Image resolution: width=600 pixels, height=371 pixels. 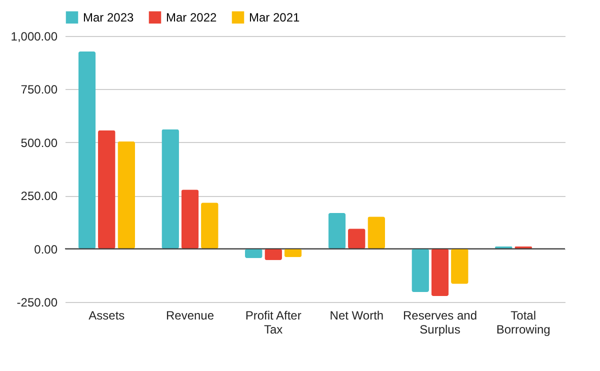 What do you see at coordinates (192, 17) in the screenshot?
I see `legend-label: Mar 2022` at bounding box center [192, 17].